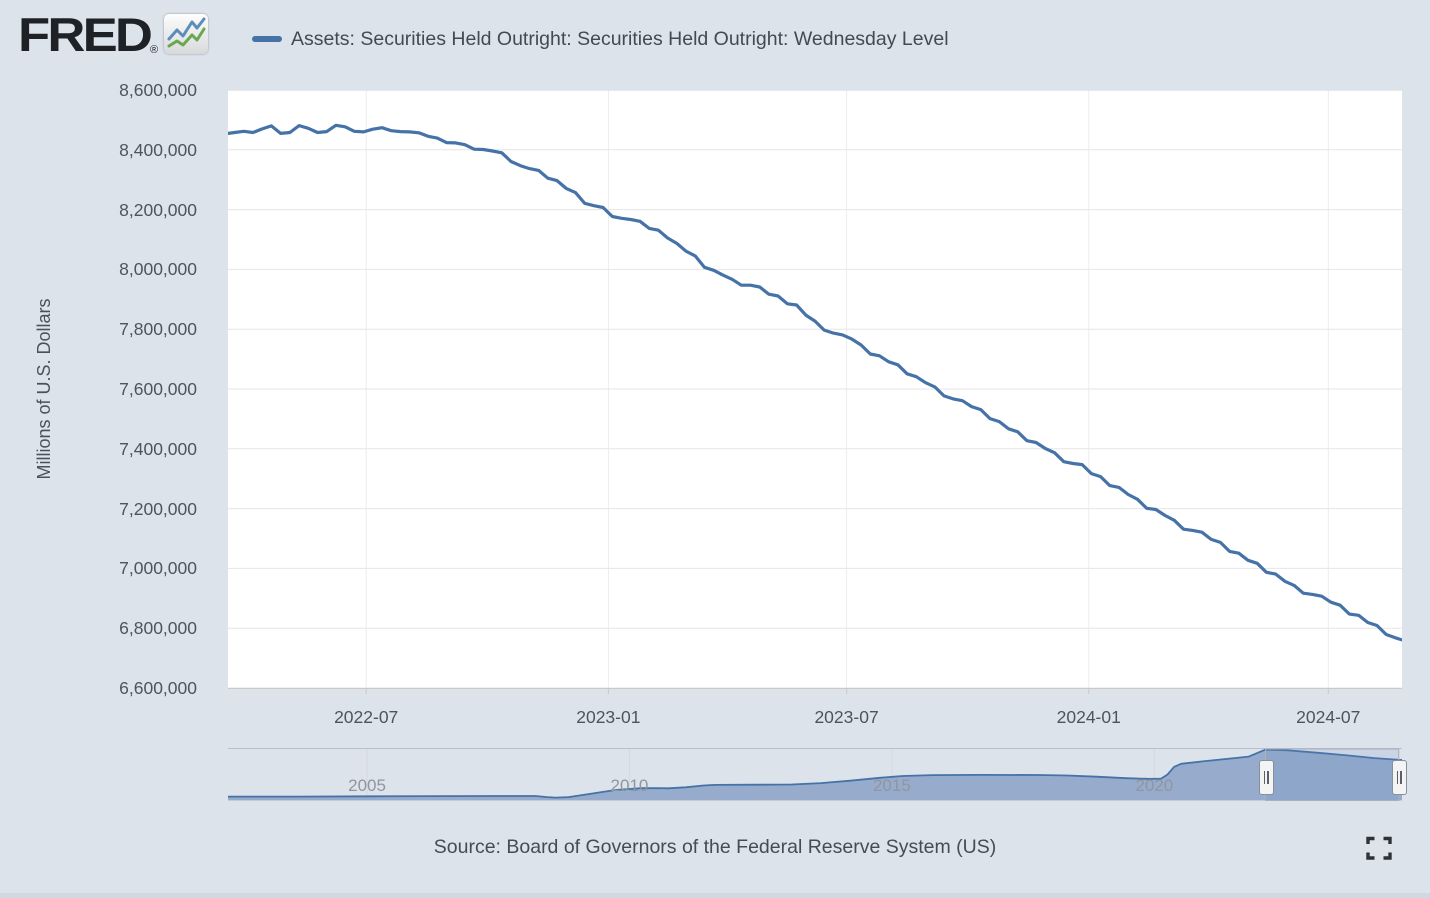  Describe the element at coordinates (158, 329) in the screenshot. I see `y-tick-label: 7,800,000` at that location.